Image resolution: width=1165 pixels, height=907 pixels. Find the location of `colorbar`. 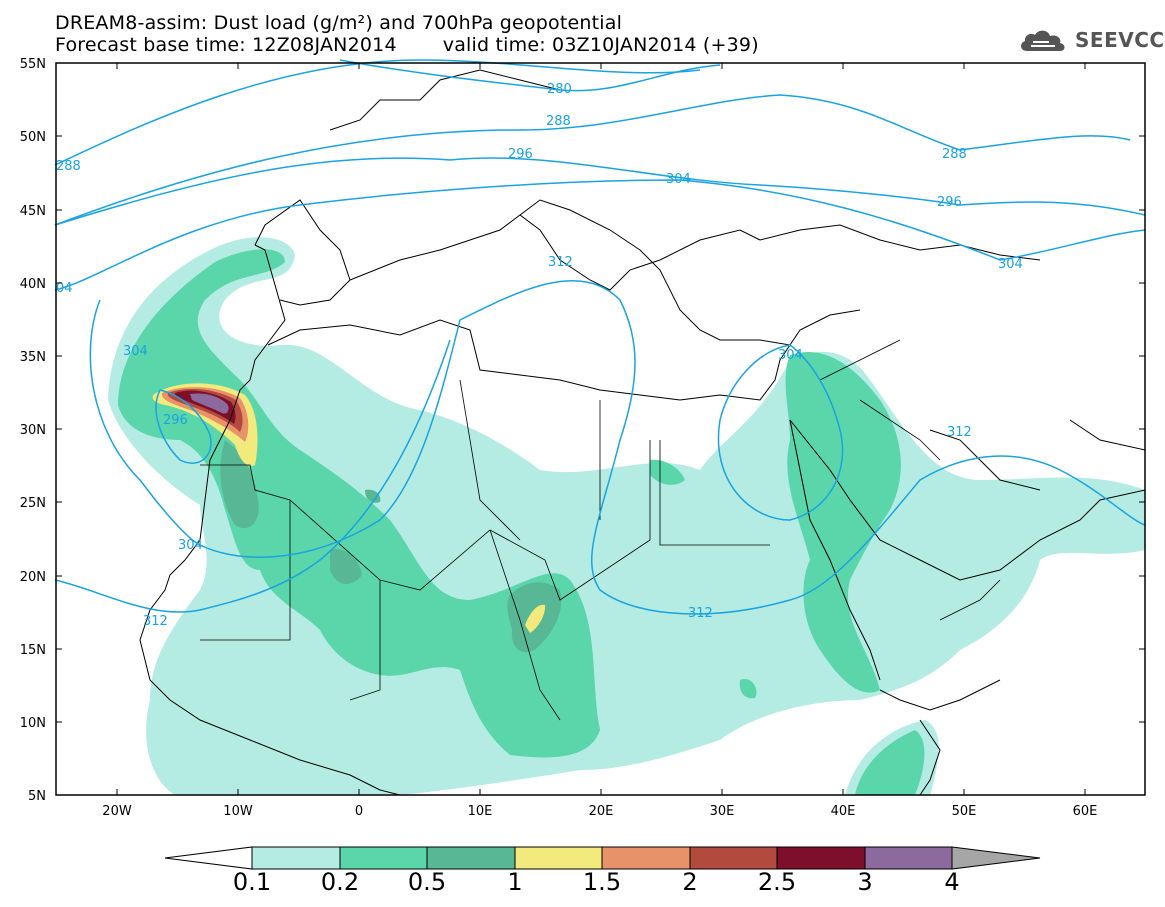

colorbar is located at coordinates (602, 858).